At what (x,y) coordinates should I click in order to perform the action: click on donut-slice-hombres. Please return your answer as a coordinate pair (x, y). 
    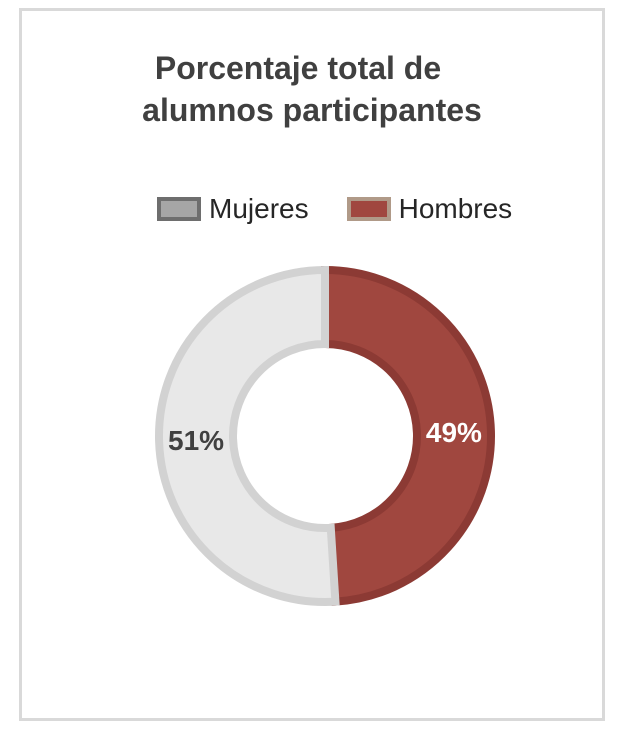
    Looking at the image, I should click on (408, 435).